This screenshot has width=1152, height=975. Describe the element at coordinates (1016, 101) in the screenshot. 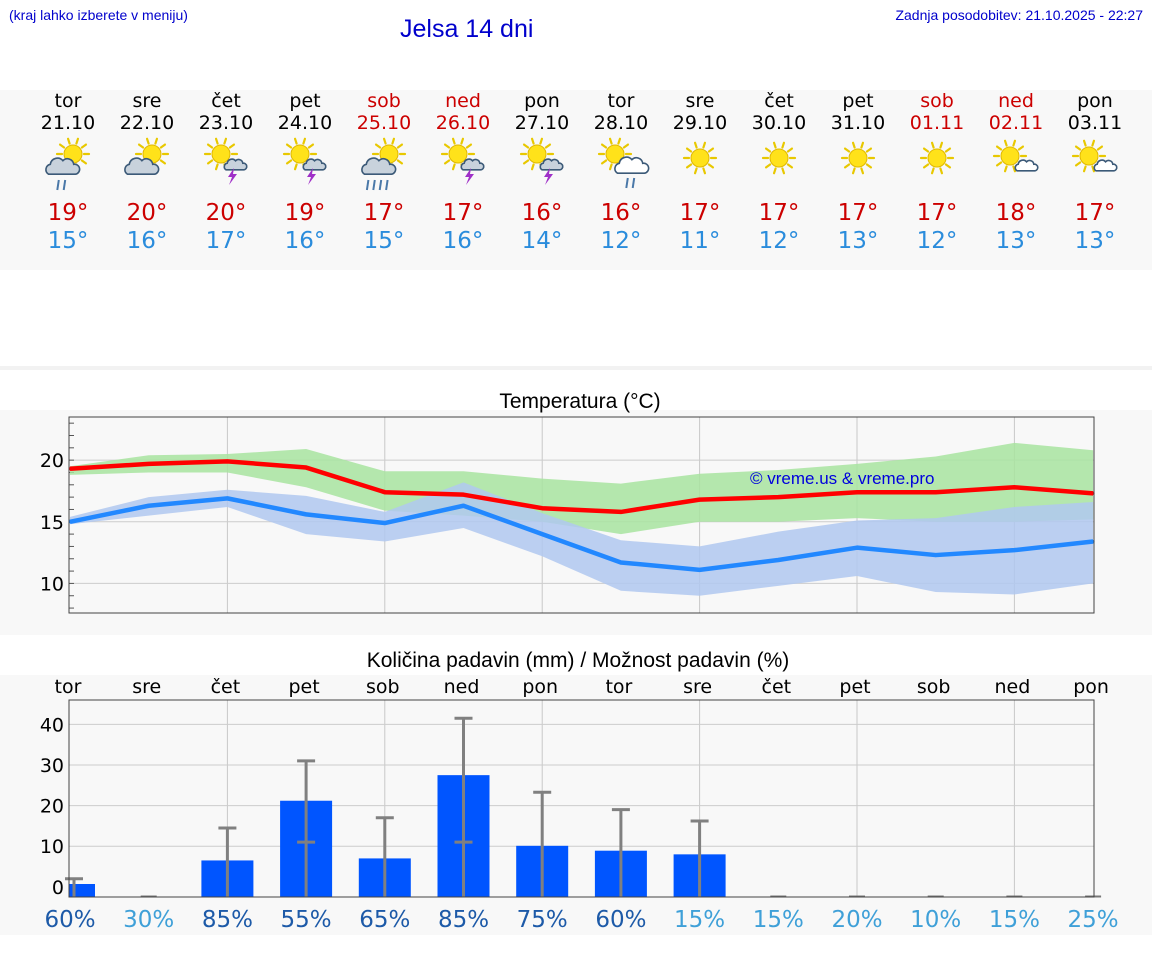

I see `day-of-week: ned` at that location.